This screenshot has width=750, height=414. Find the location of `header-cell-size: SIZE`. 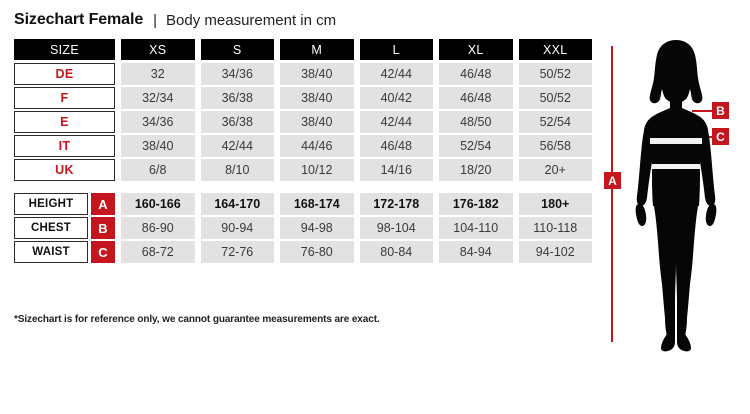

header-cell-size: SIZE is located at coordinates (64, 49).